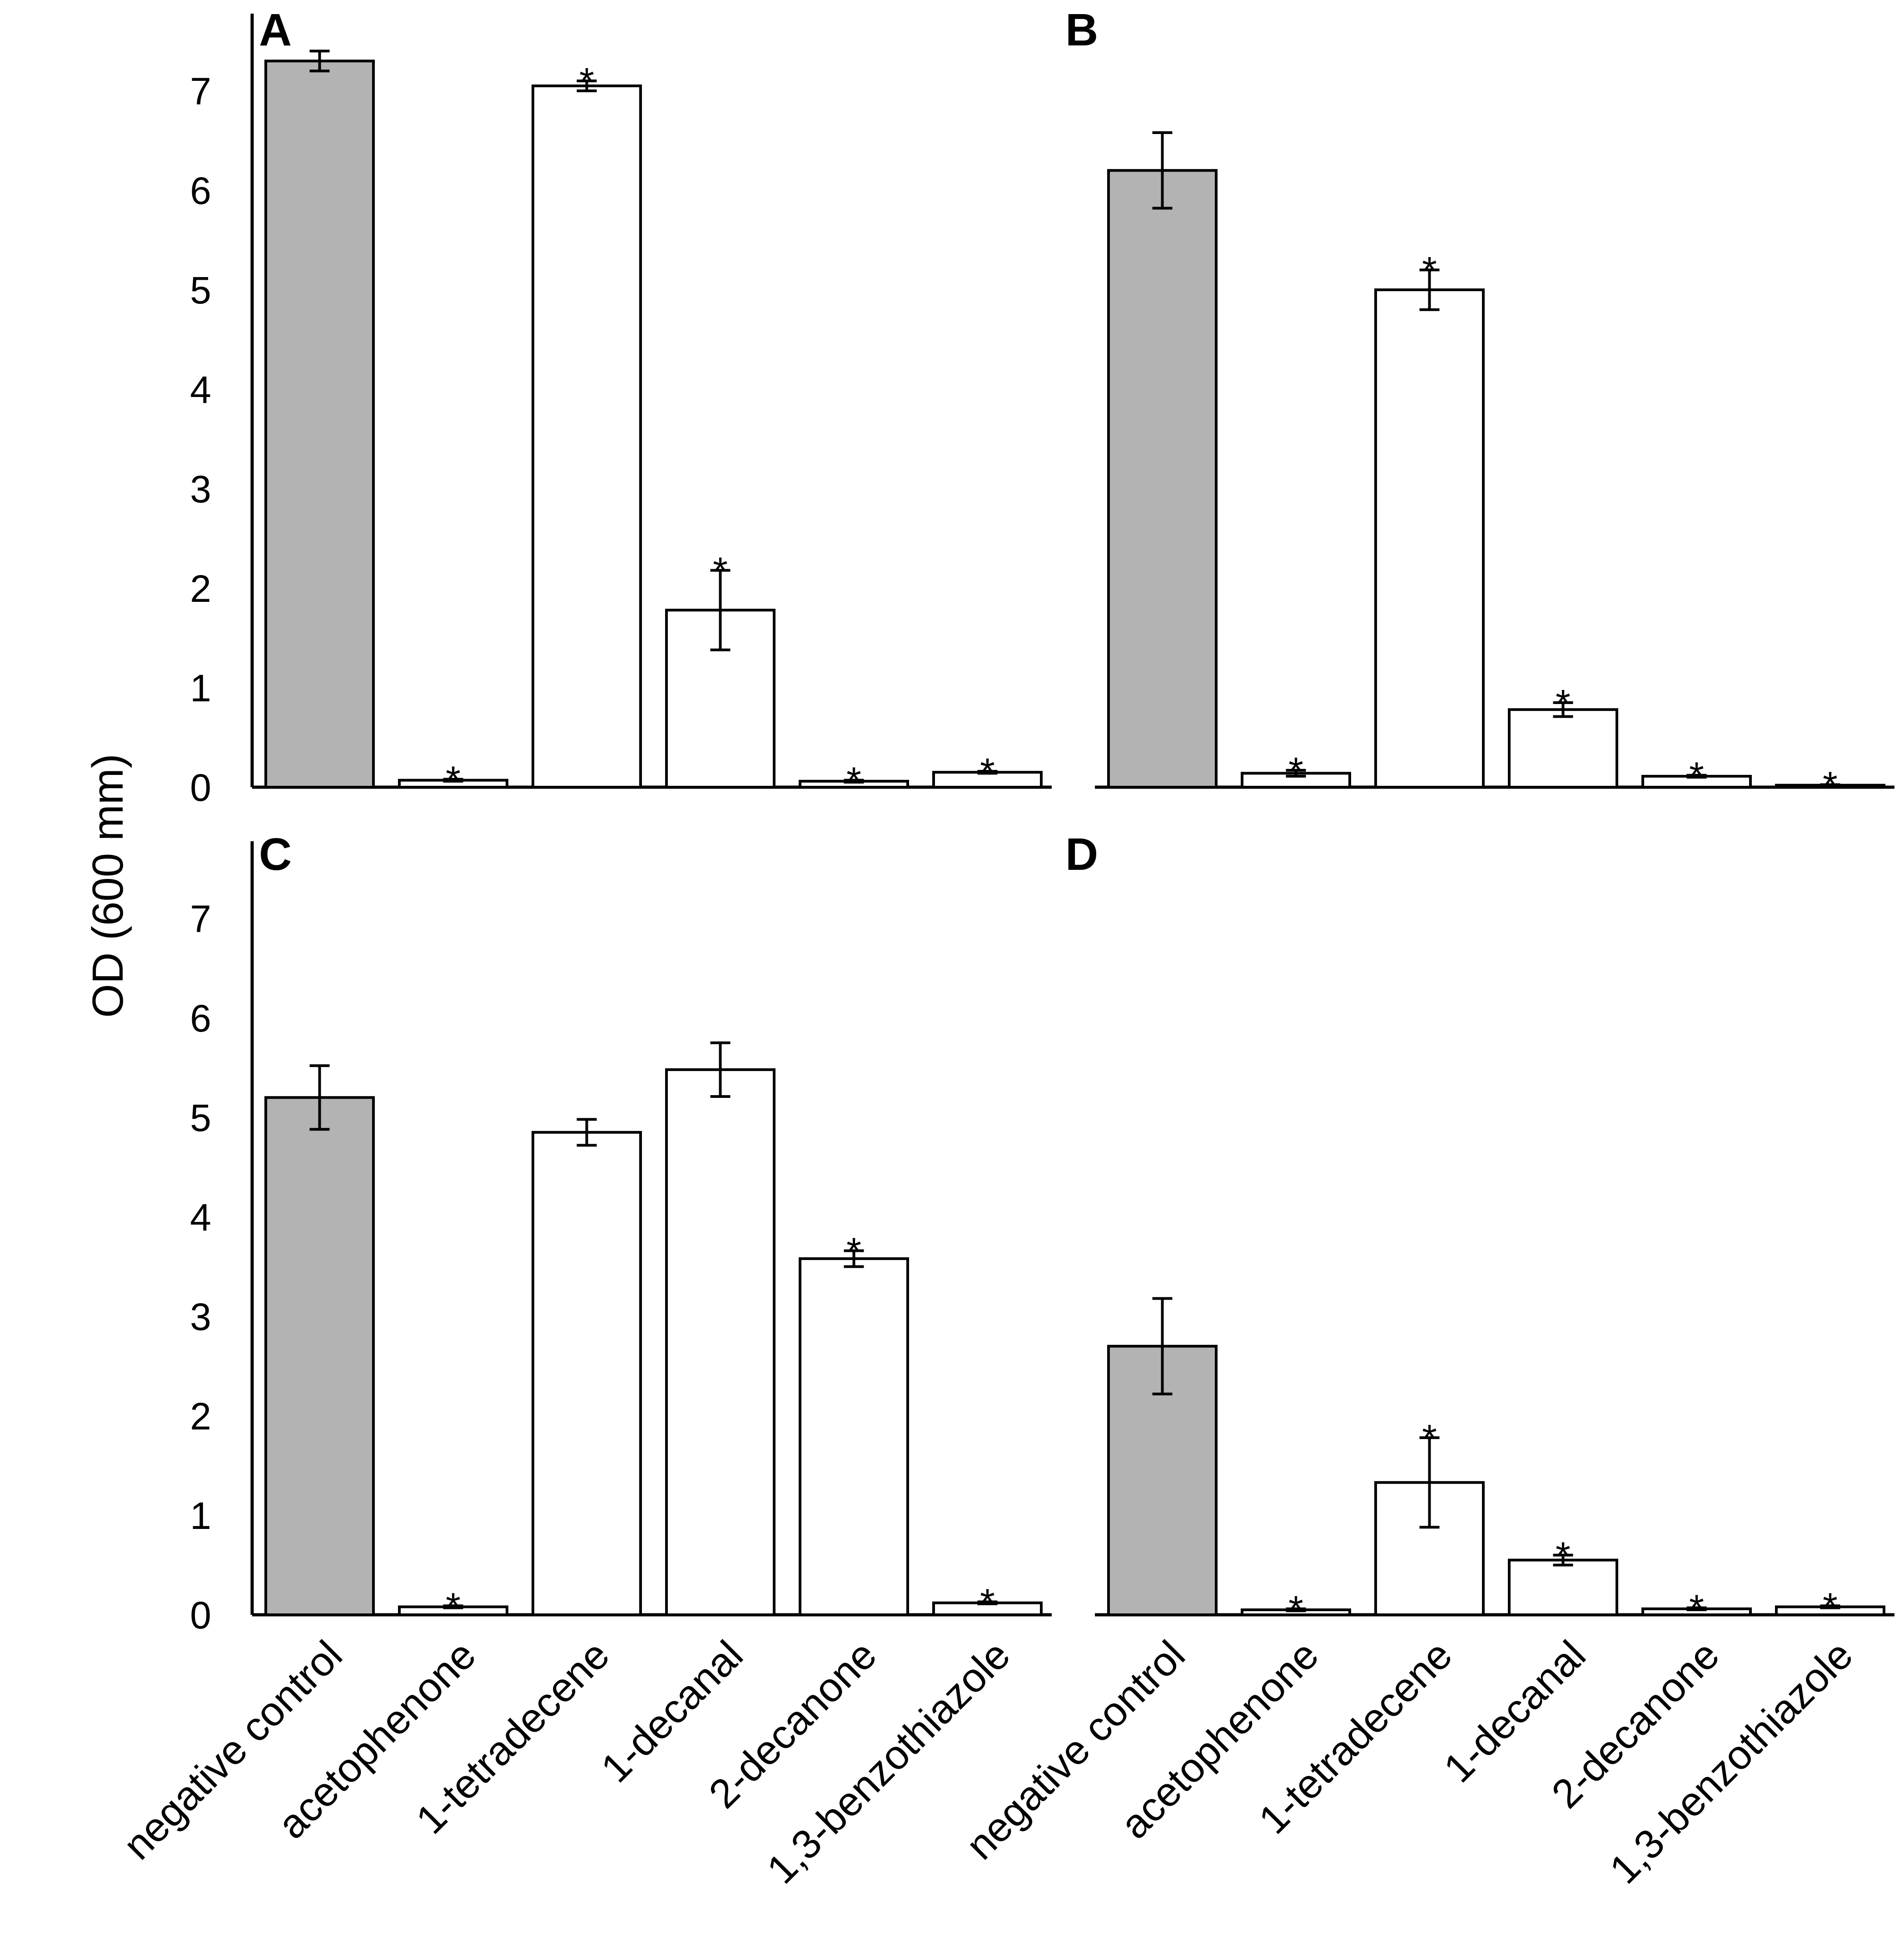 The image size is (1904, 1960). Describe the element at coordinates (1081, 854) in the screenshot. I see `panel-label-d: D` at that location.